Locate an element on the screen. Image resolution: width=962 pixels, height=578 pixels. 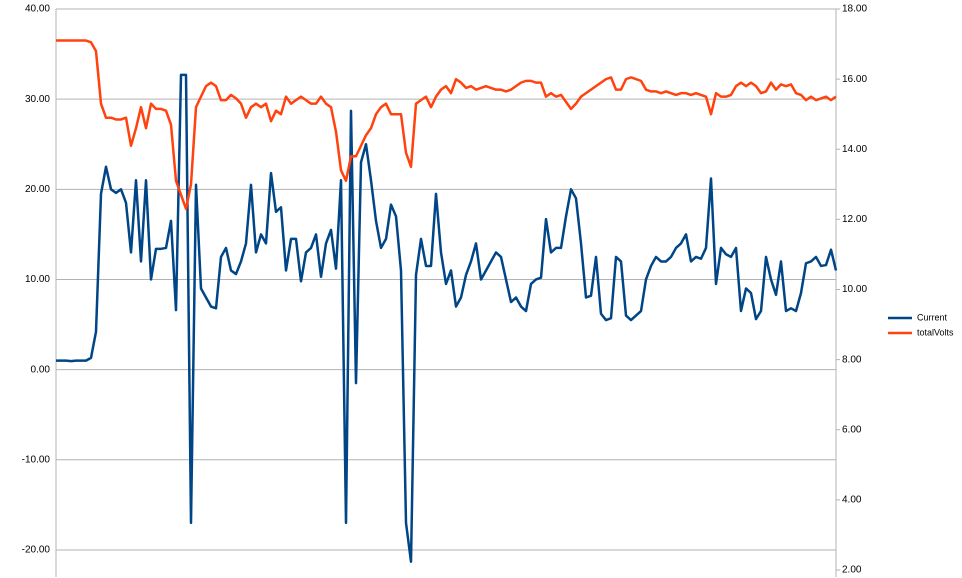
y-tick-label: 30.00 is located at coordinates (37, 99).